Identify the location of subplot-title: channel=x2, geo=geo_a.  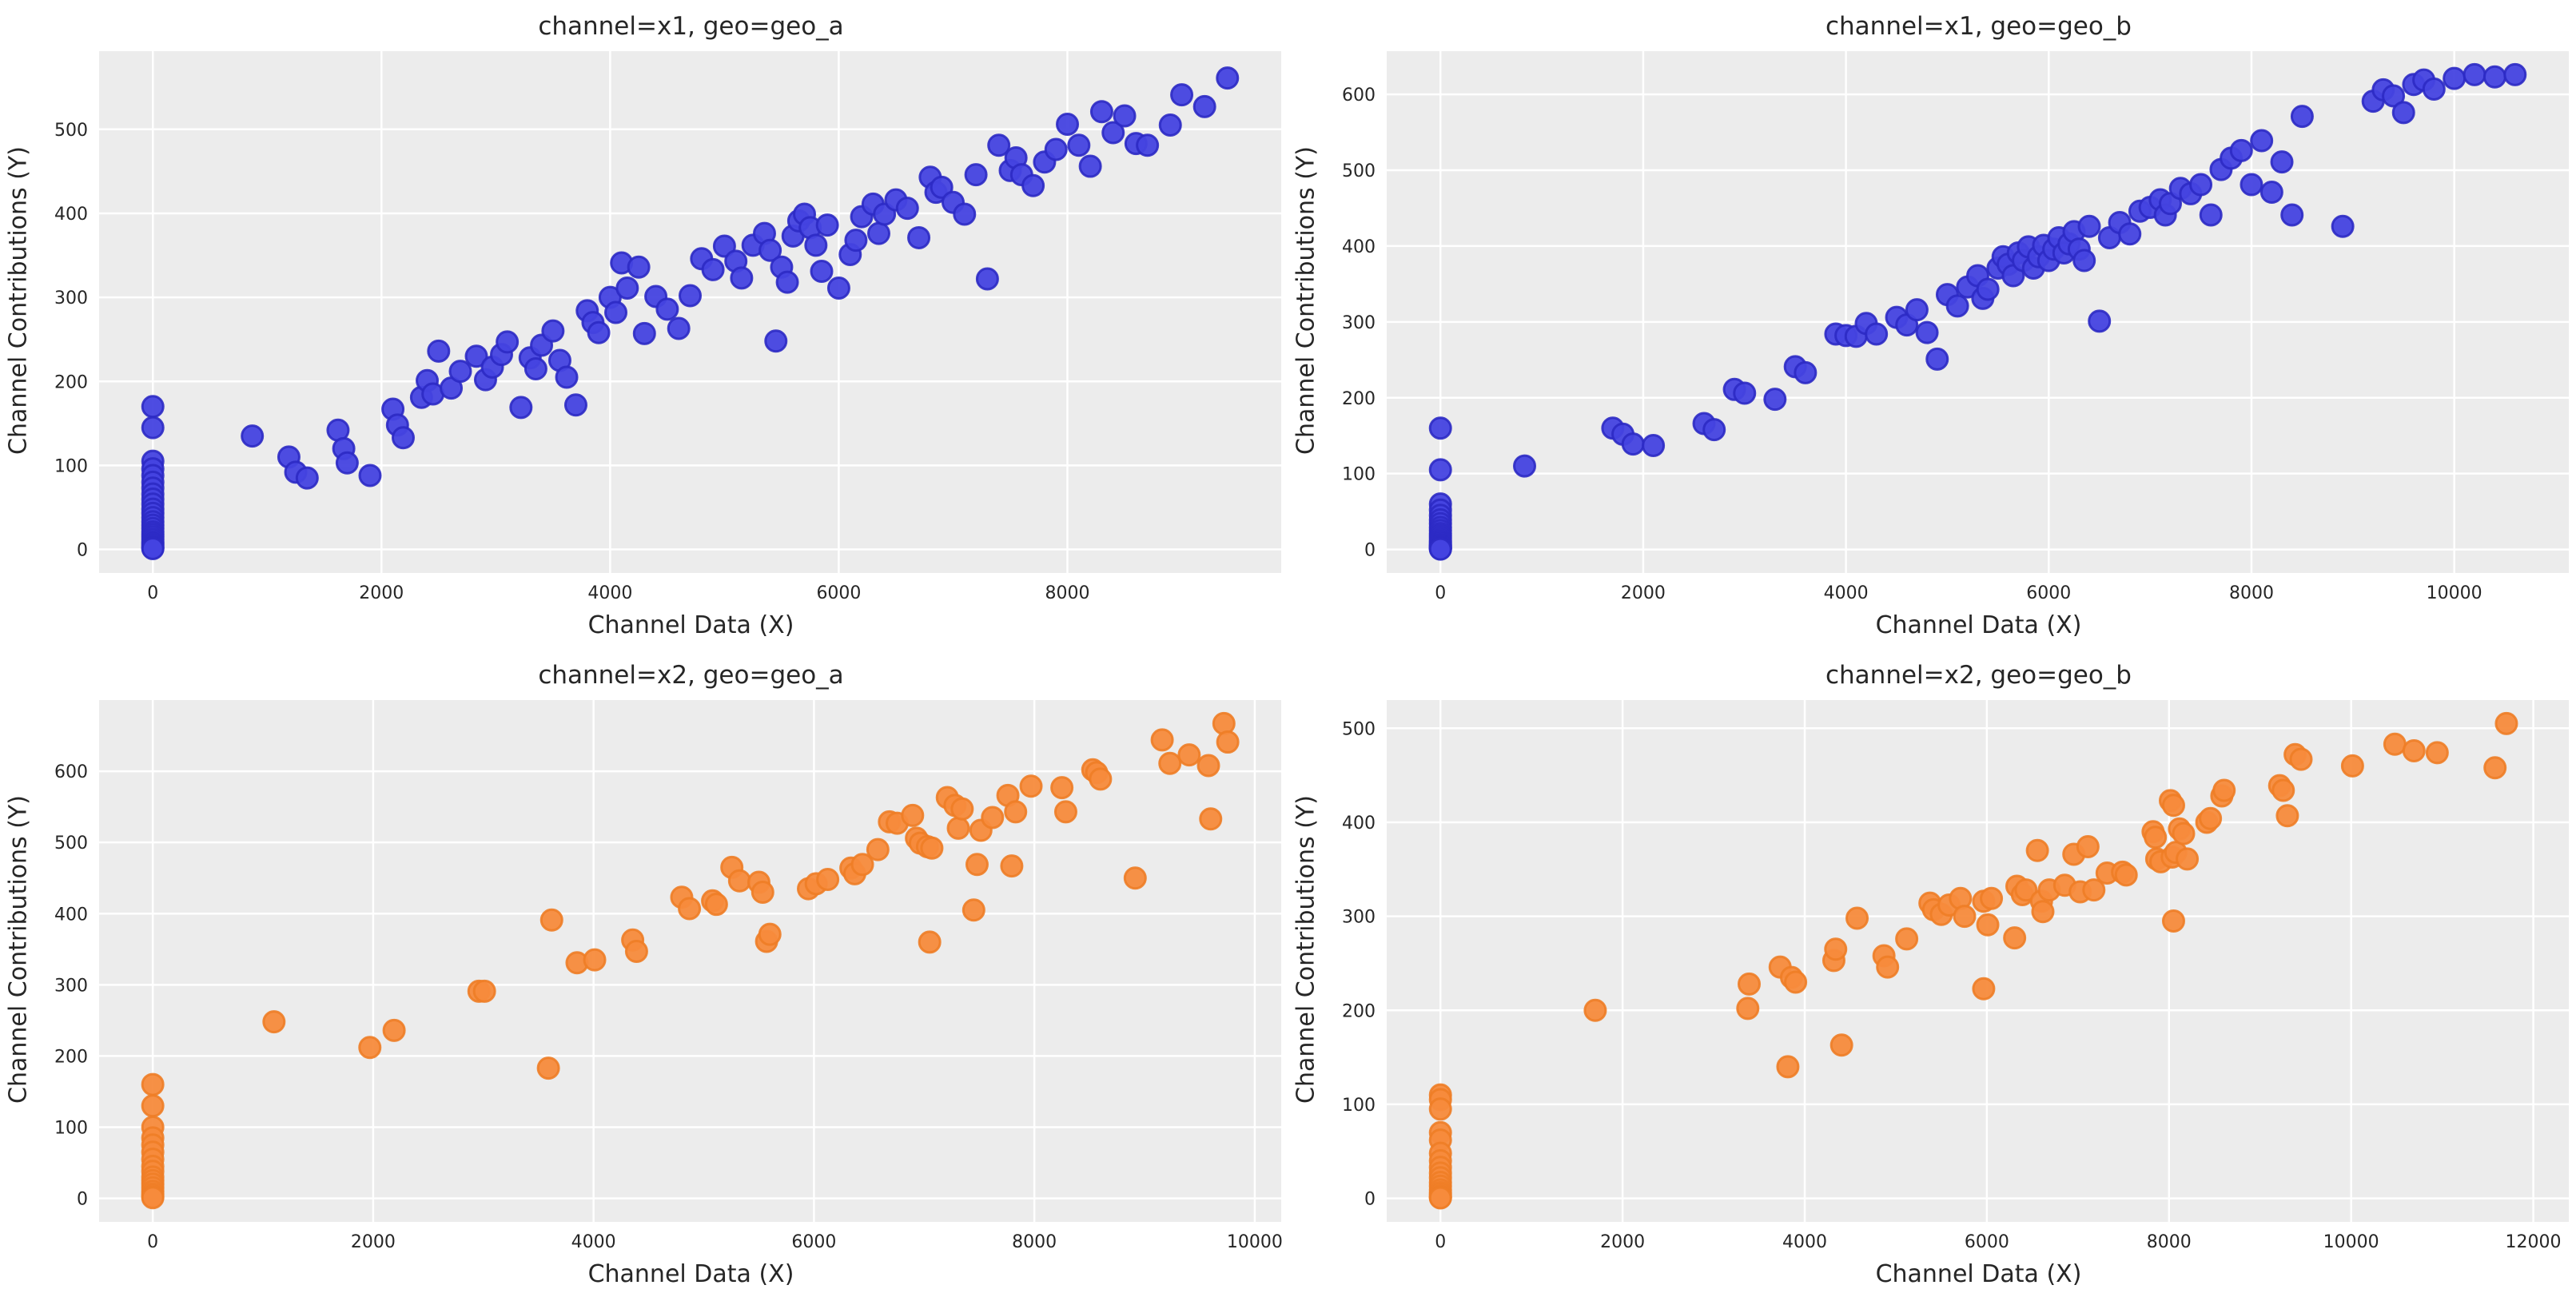
(691, 675).